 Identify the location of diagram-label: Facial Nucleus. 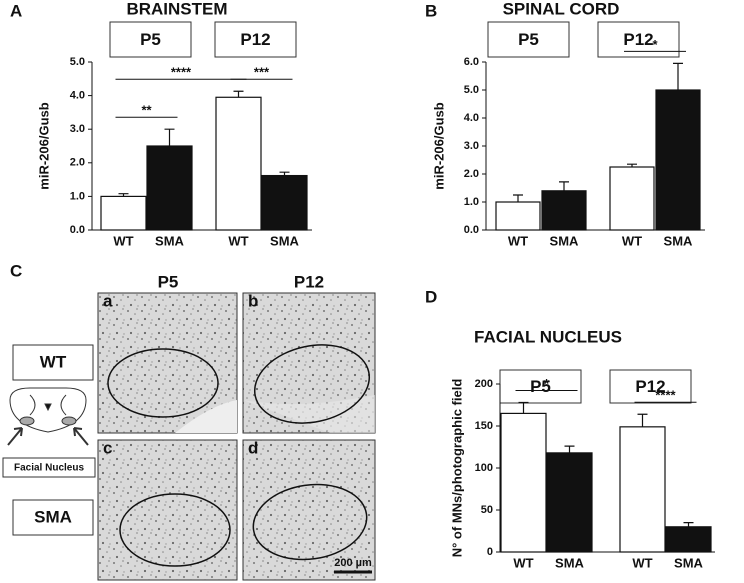
(49, 468).